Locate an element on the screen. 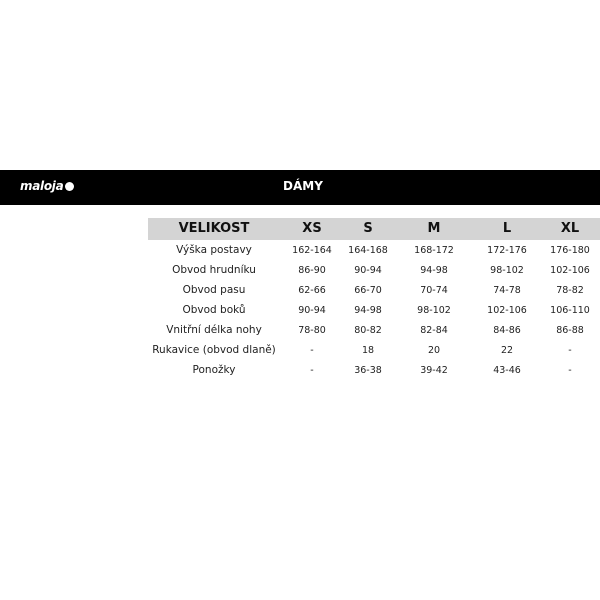  column-header: XL is located at coordinates (570, 228).